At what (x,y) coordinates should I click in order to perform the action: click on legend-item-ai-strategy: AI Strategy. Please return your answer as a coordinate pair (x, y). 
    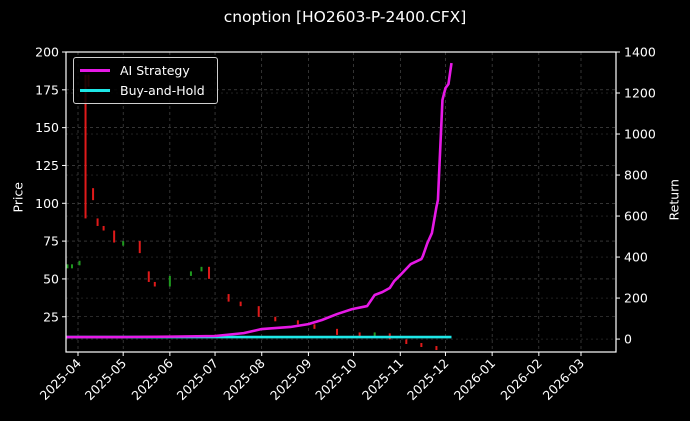
    Looking at the image, I should click on (135, 70).